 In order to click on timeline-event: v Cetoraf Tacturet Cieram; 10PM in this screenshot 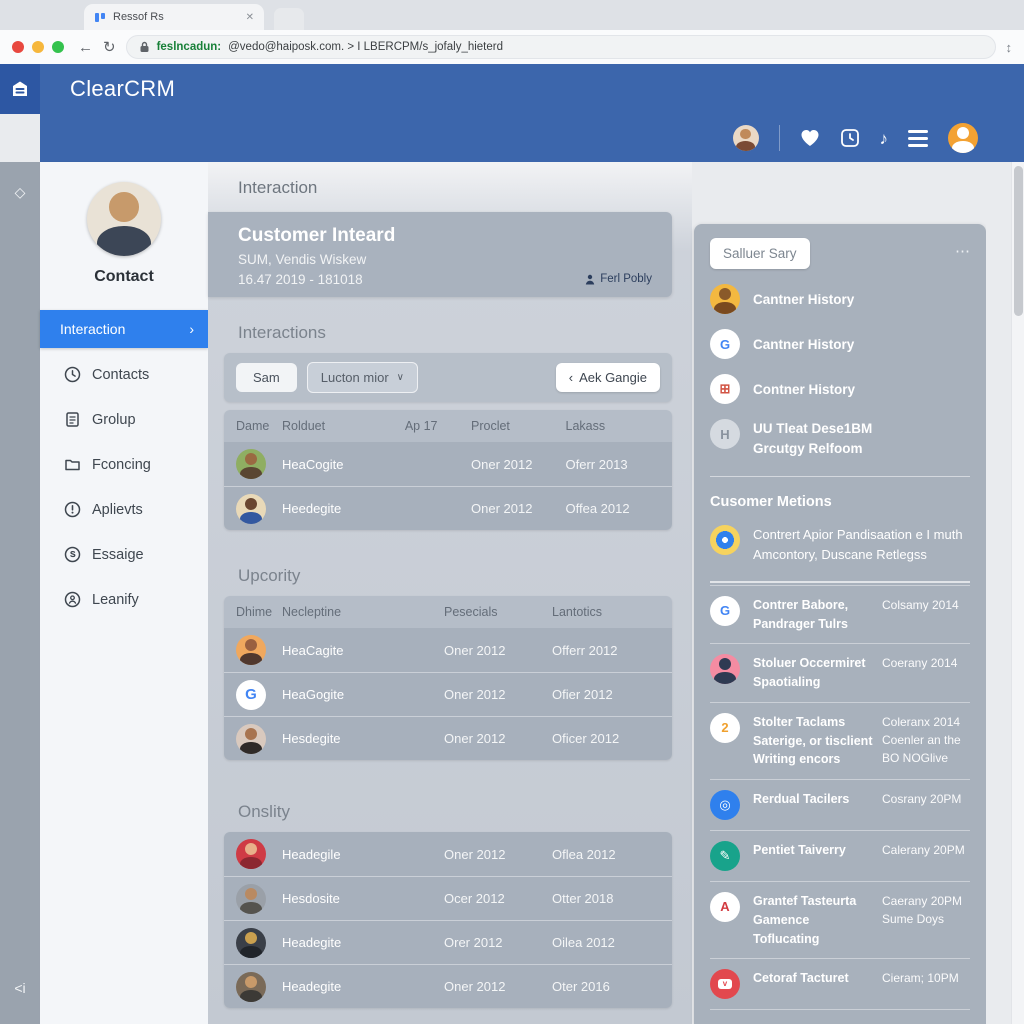, I will do `click(840, 983)`.